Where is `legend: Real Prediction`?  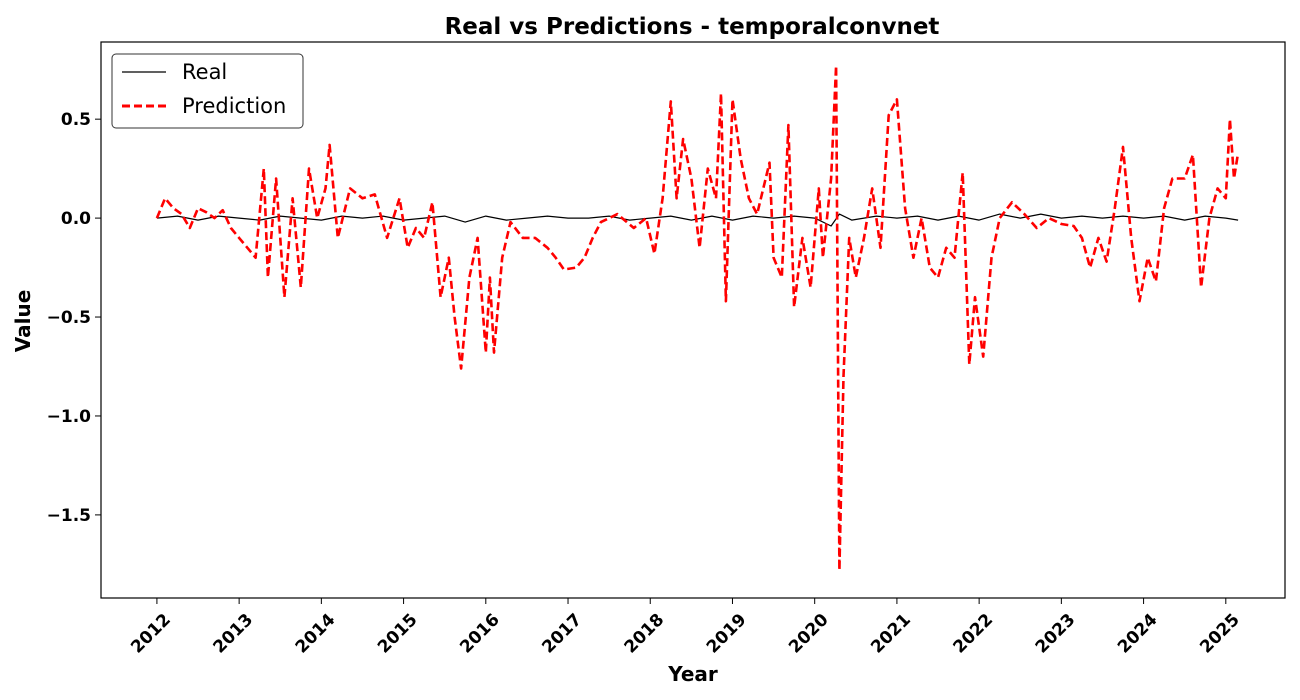
legend: Real Prediction is located at coordinates (207, 91).